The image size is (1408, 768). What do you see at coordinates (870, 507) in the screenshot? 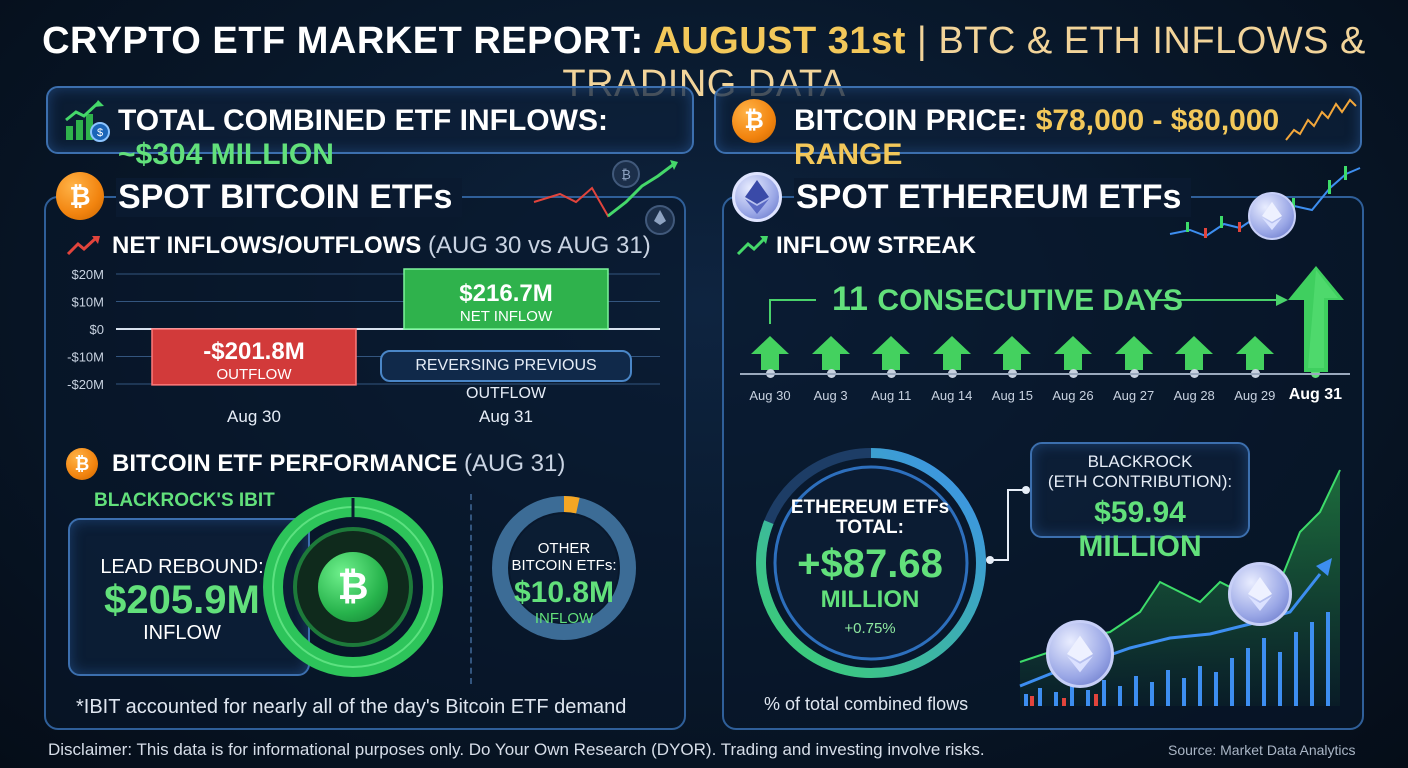
I see `eth-total-label-1: ETHEREUM ETFs` at bounding box center [870, 507].